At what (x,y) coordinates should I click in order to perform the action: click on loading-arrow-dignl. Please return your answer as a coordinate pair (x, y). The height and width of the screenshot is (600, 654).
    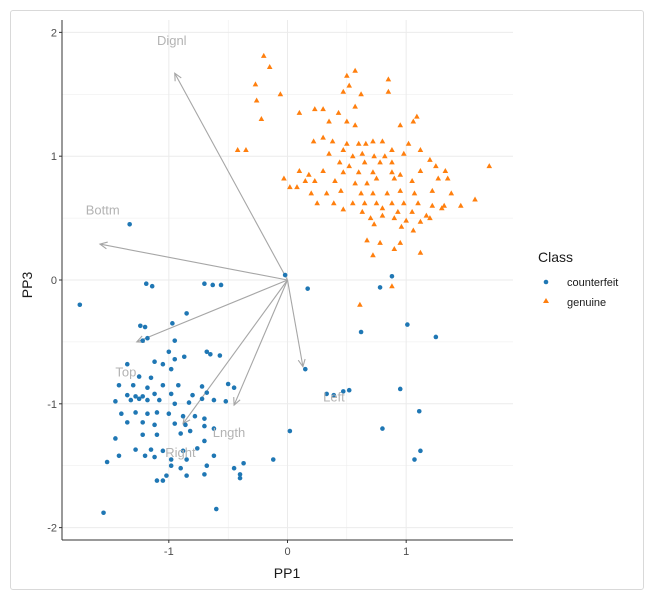
    Looking at the image, I should click on (231, 176).